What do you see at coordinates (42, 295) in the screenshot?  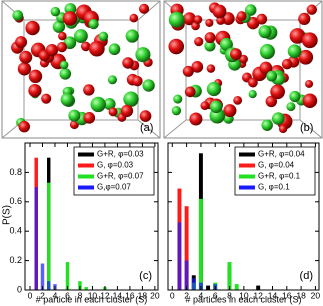 I see `x-tick-label: 2` at bounding box center [42, 295].